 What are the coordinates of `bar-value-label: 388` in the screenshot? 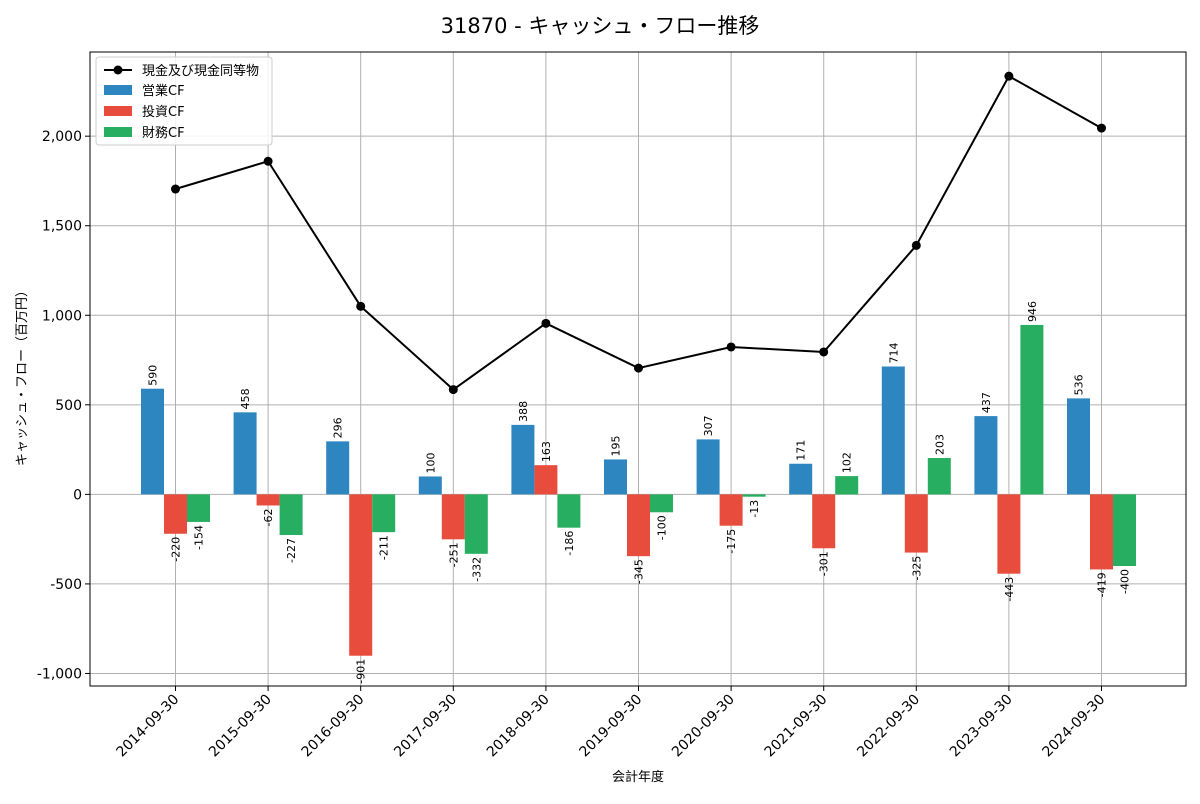 It's located at (523, 411).